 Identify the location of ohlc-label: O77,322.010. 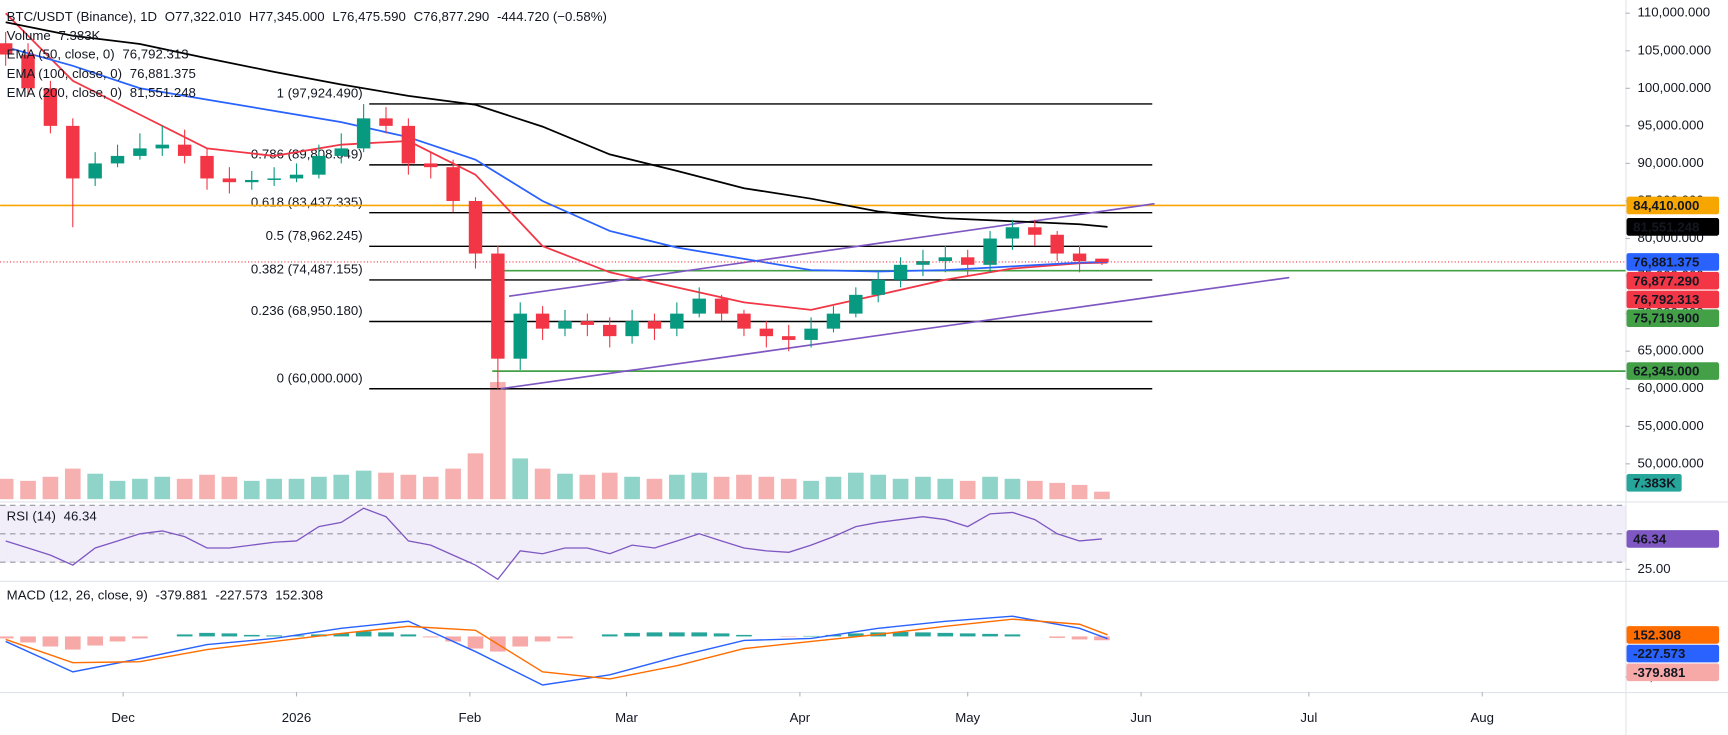
(203, 16).